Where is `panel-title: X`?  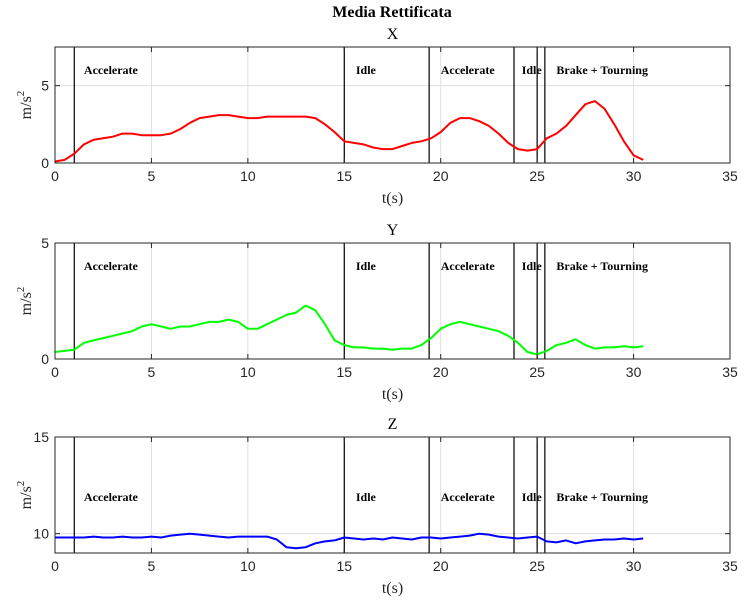
panel-title: X is located at coordinates (393, 34).